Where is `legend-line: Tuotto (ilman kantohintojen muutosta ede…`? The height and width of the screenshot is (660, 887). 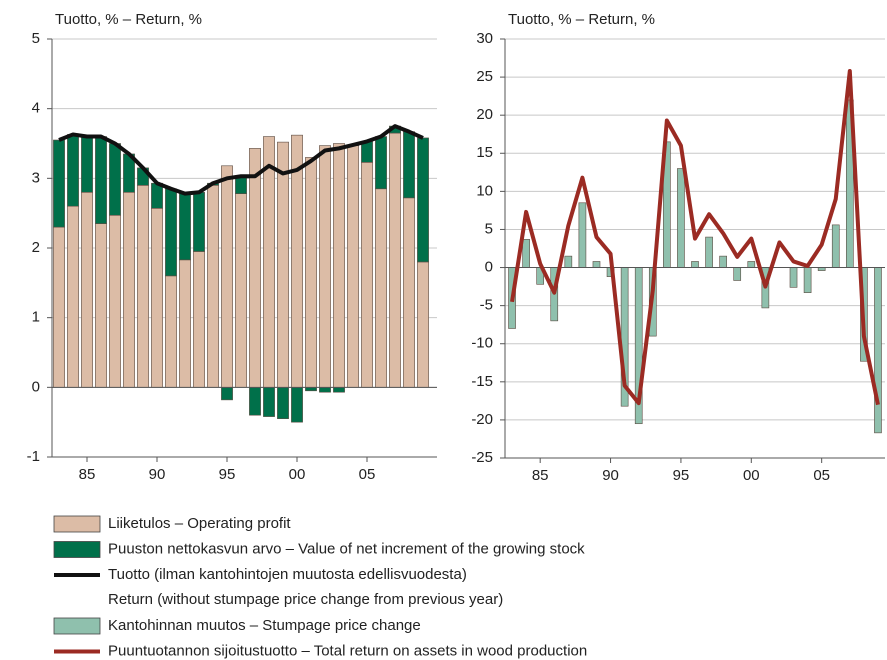 legend-line: Tuotto (ilman kantohintojen muutosta ede… is located at coordinates (287, 574).